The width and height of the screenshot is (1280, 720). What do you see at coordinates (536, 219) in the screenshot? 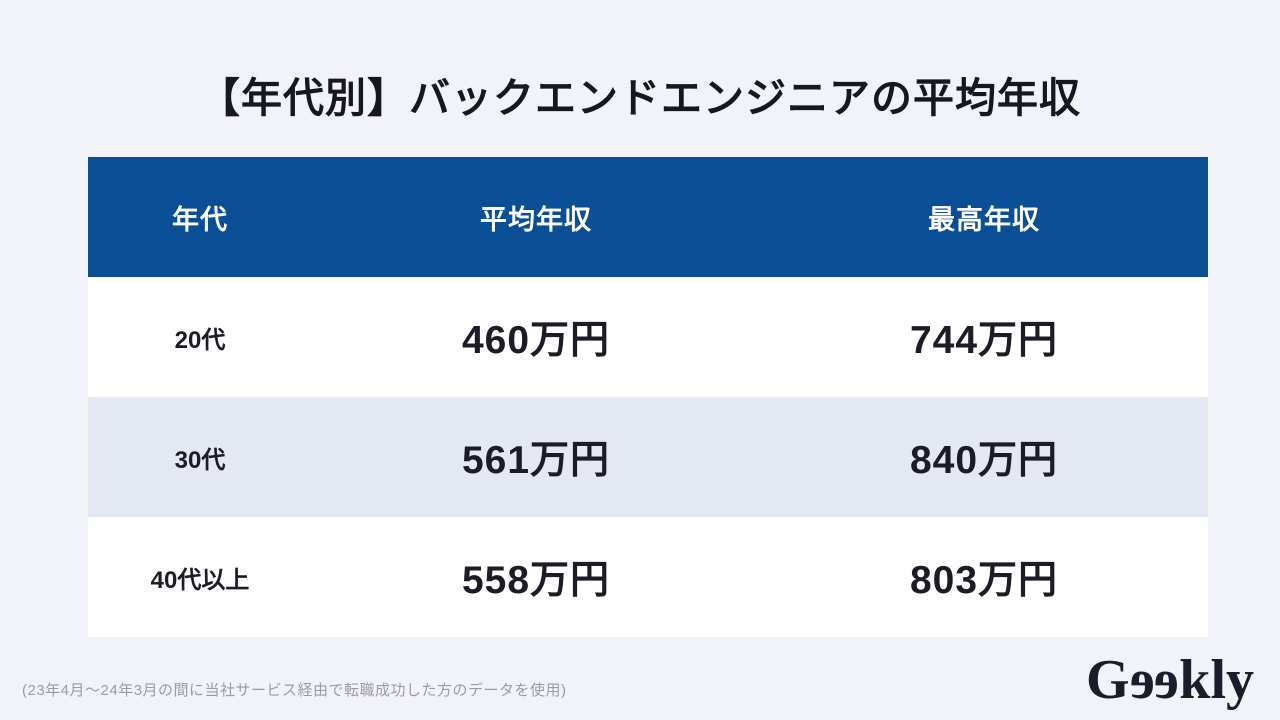
I see `header-average-income: 平均年収` at bounding box center [536, 219].